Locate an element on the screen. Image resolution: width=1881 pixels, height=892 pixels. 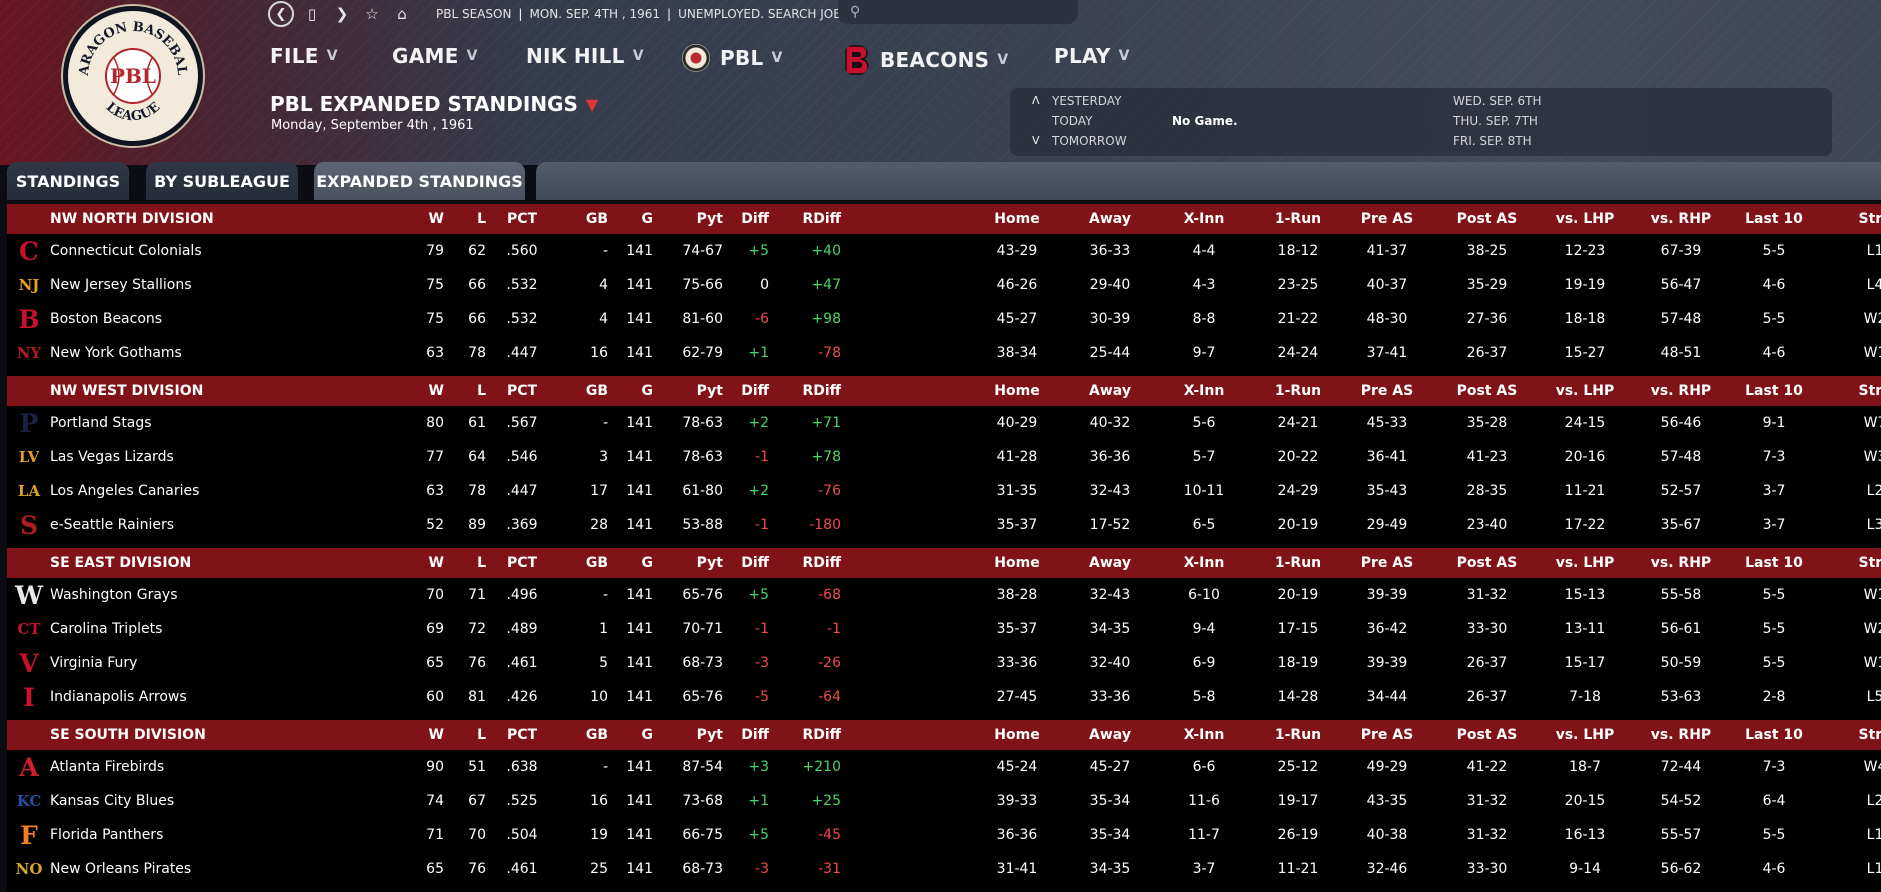
back-icon: ❮ is located at coordinates (281, 14).